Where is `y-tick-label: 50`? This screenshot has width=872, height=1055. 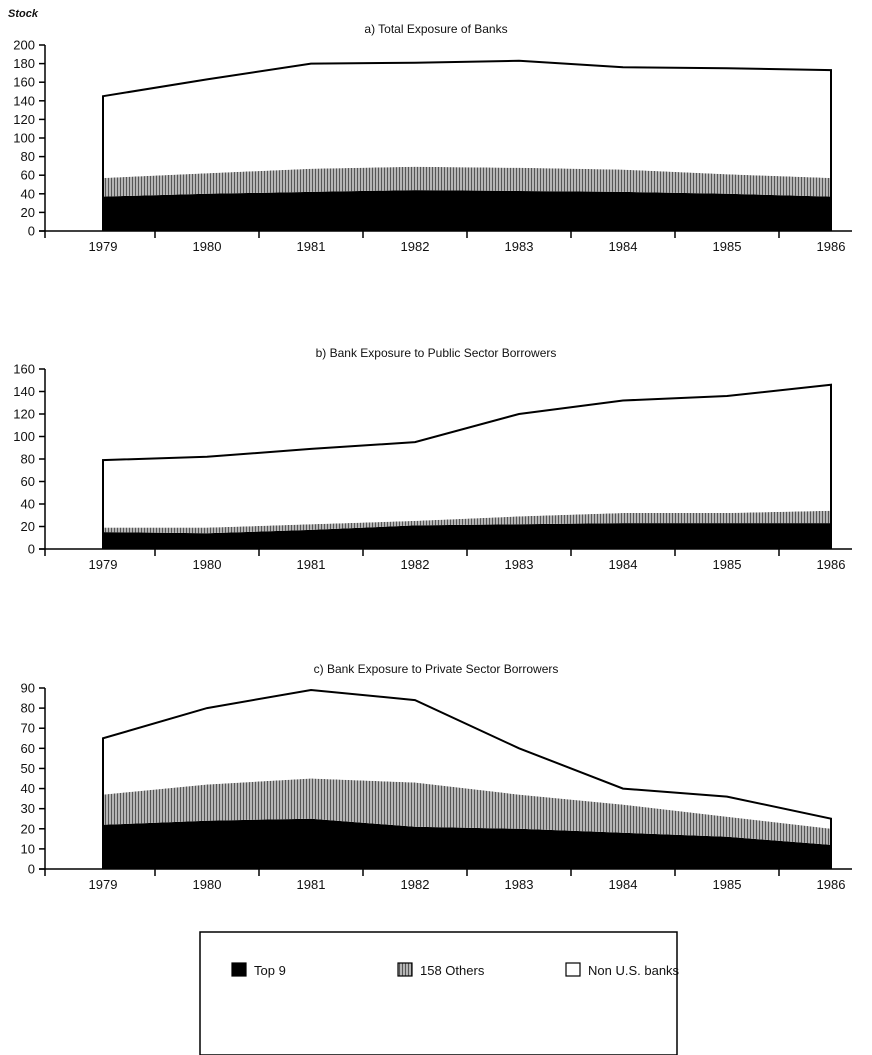 y-tick-label: 50 is located at coordinates (28, 768).